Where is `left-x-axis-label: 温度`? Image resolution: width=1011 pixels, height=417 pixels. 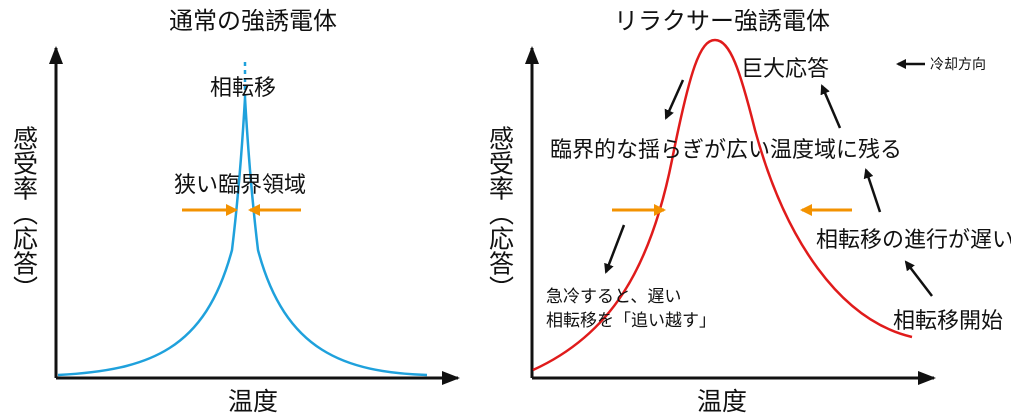
left-x-axis-label: 温度 is located at coordinates (253, 401).